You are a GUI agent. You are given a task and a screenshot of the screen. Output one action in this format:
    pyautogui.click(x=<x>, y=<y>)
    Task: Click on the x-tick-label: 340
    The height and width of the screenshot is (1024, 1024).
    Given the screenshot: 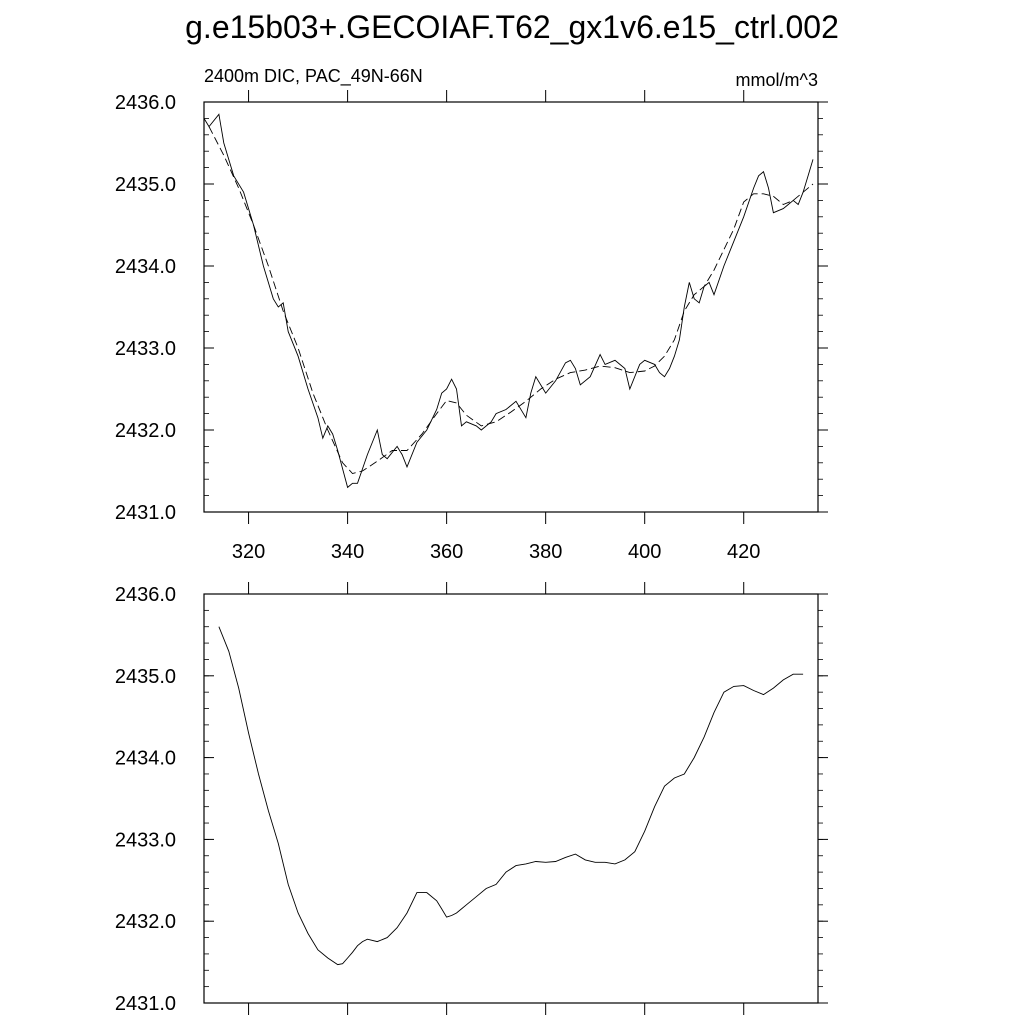 What is the action you would take?
    pyautogui.click(x=347, y=552)
    